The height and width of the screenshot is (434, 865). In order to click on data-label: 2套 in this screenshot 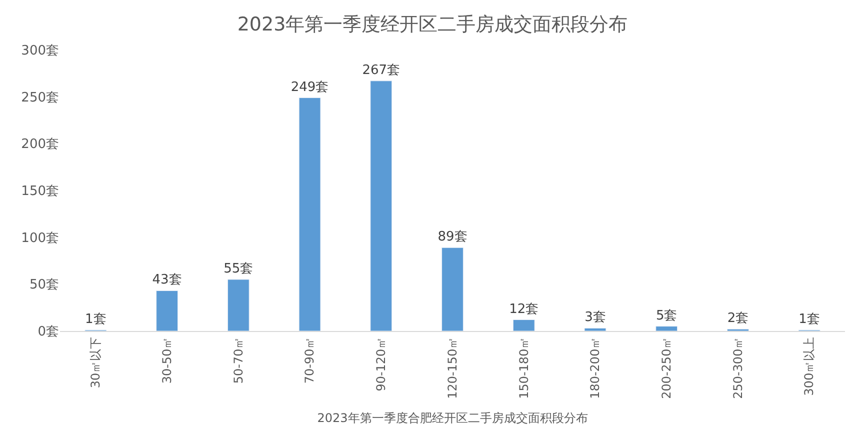, I will do `click(738, 318)`.